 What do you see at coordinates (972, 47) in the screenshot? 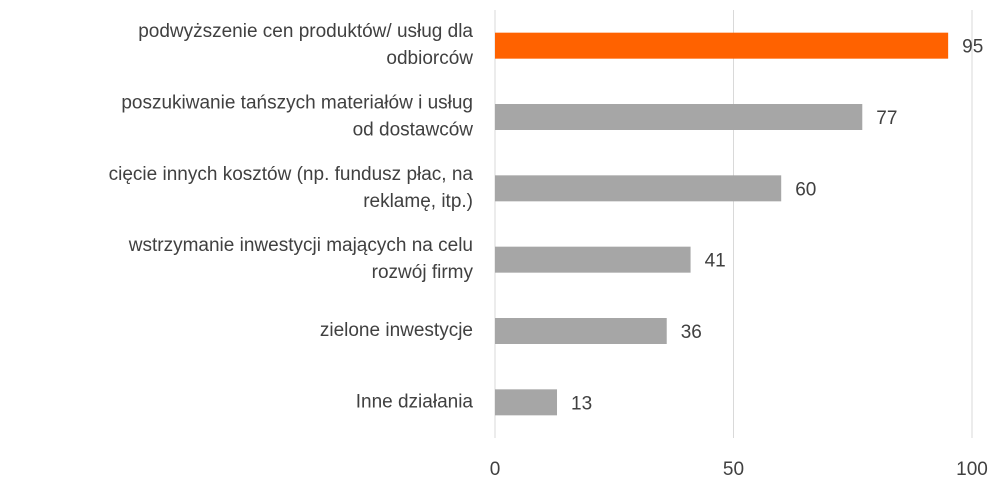
I see `value-label: 95` at bounding box center [972, 47].